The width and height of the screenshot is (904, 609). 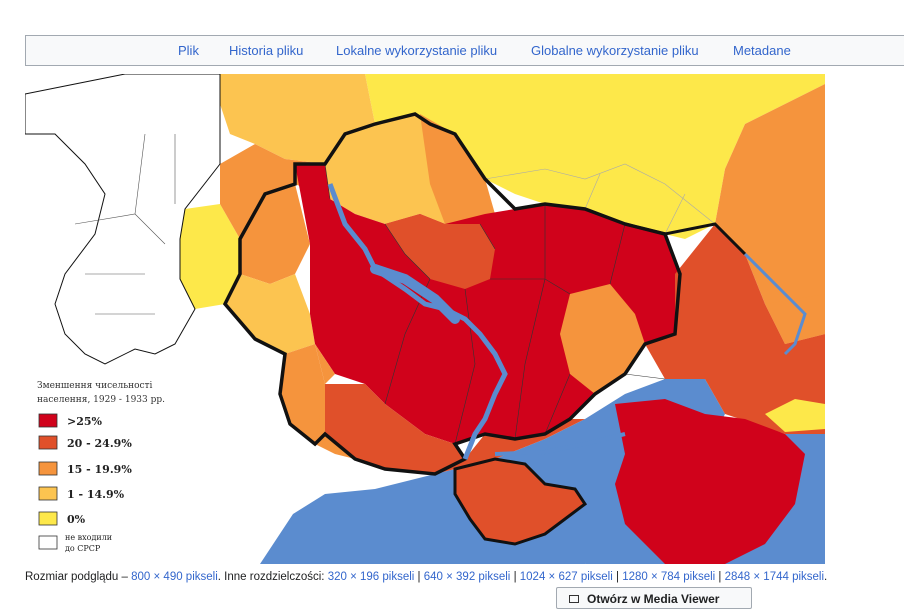 What do you see at coordinates (210, 256) in the screenshot?
I see `region-west-yellow` at bounding box center [210, 256].